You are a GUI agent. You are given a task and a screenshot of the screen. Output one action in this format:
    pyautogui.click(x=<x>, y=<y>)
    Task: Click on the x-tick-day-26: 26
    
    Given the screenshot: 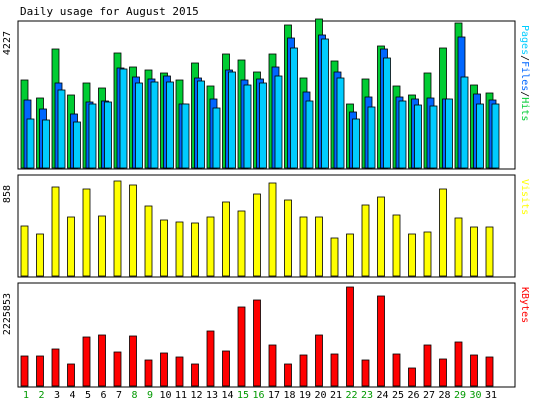 What is the action you would take?
    pyautogui.click(x=413, y=395)
    